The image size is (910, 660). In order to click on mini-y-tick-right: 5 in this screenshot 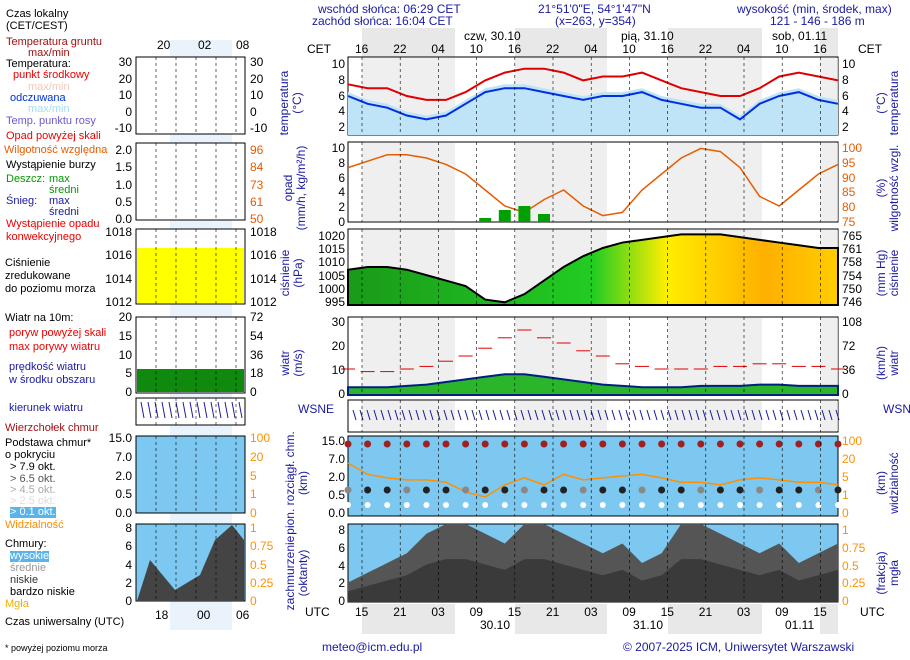, I will do `click(253, 475)`.